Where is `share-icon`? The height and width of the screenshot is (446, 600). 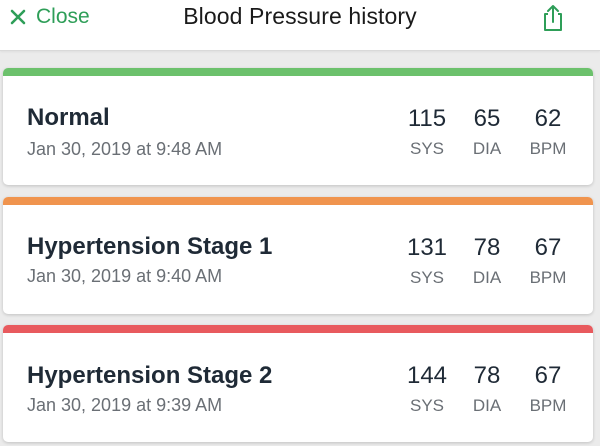 share-icon is located at coordinates (553, 18).